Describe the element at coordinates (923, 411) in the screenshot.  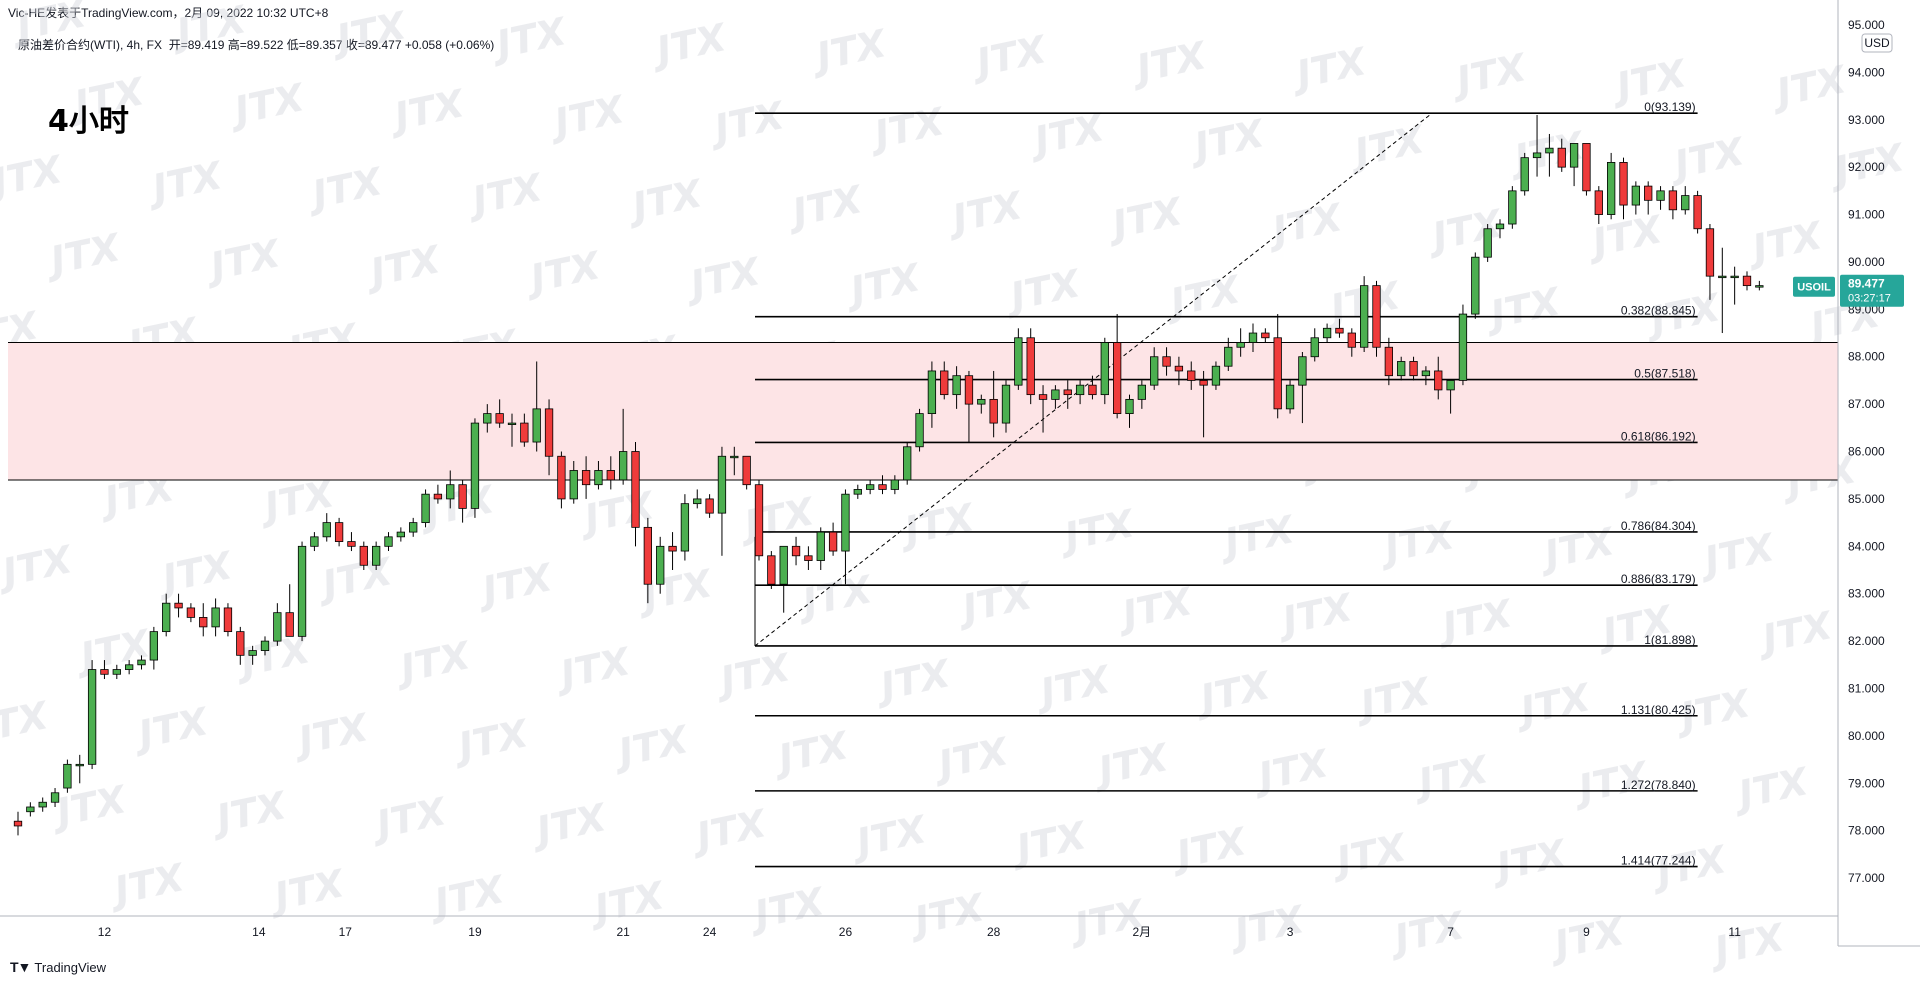
I see `resistance-zone` at that location.